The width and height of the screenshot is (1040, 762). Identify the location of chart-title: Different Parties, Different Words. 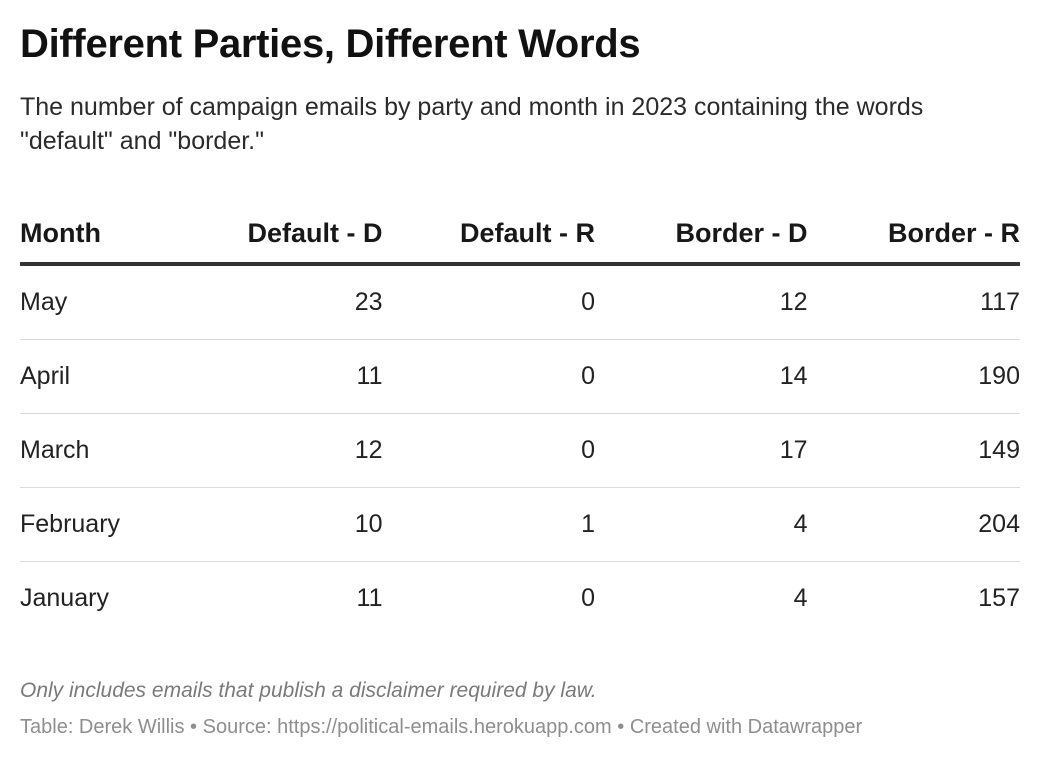
(330, 44).